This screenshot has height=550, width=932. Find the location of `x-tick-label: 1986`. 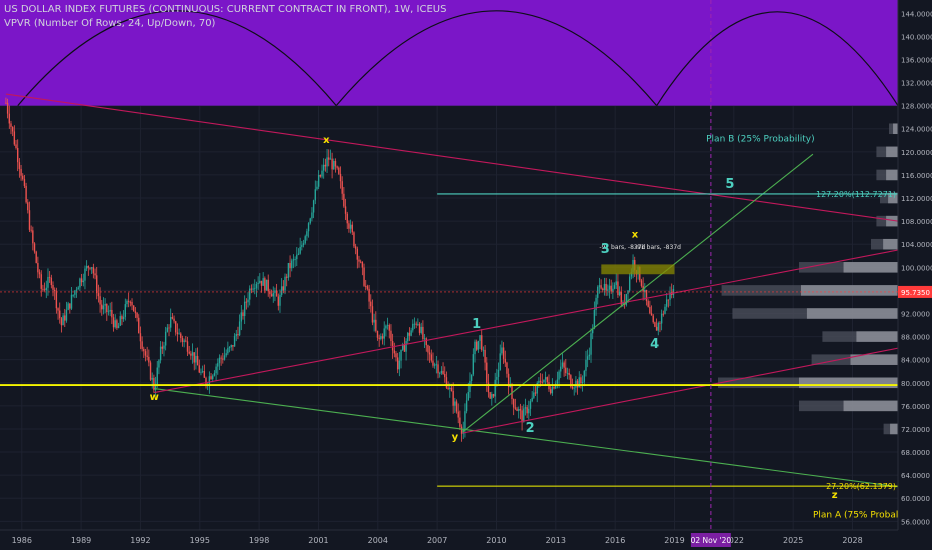

x-tick-label: 1986 is located at coordinates (22, 540).